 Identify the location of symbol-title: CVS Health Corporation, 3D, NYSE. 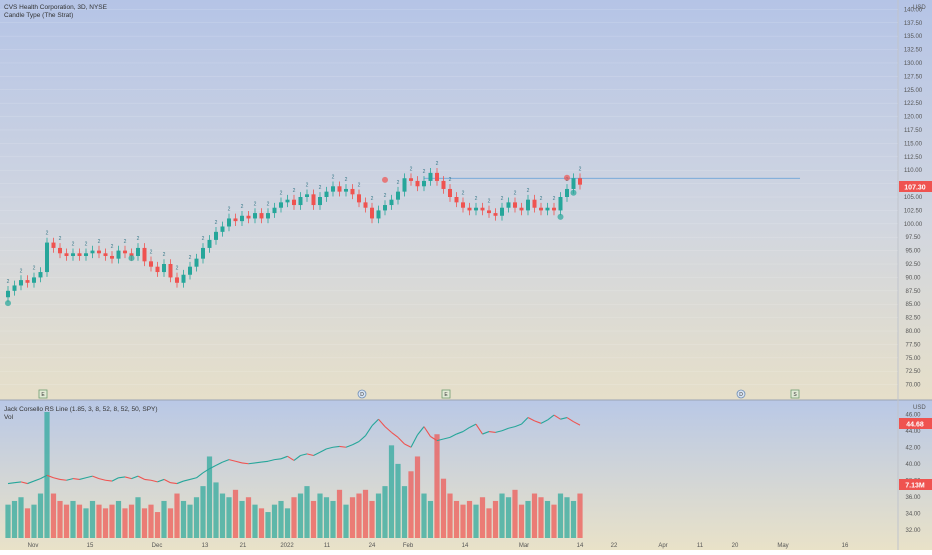
(56, 7).